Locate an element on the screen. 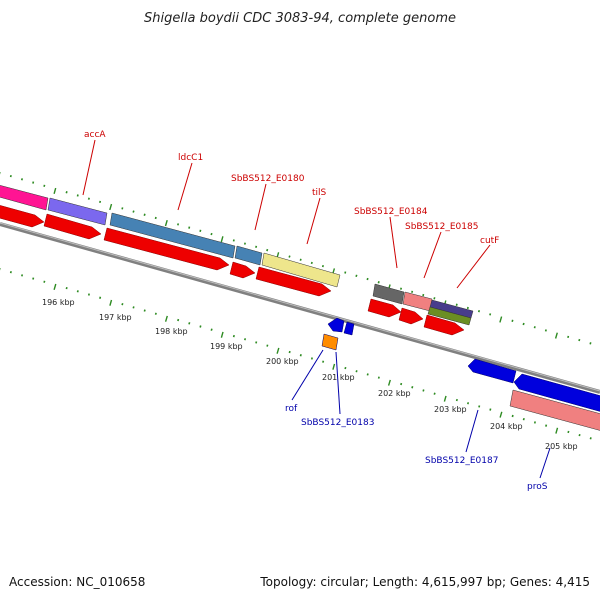  label-cutF: cutF is located at coordinates (489, 241).